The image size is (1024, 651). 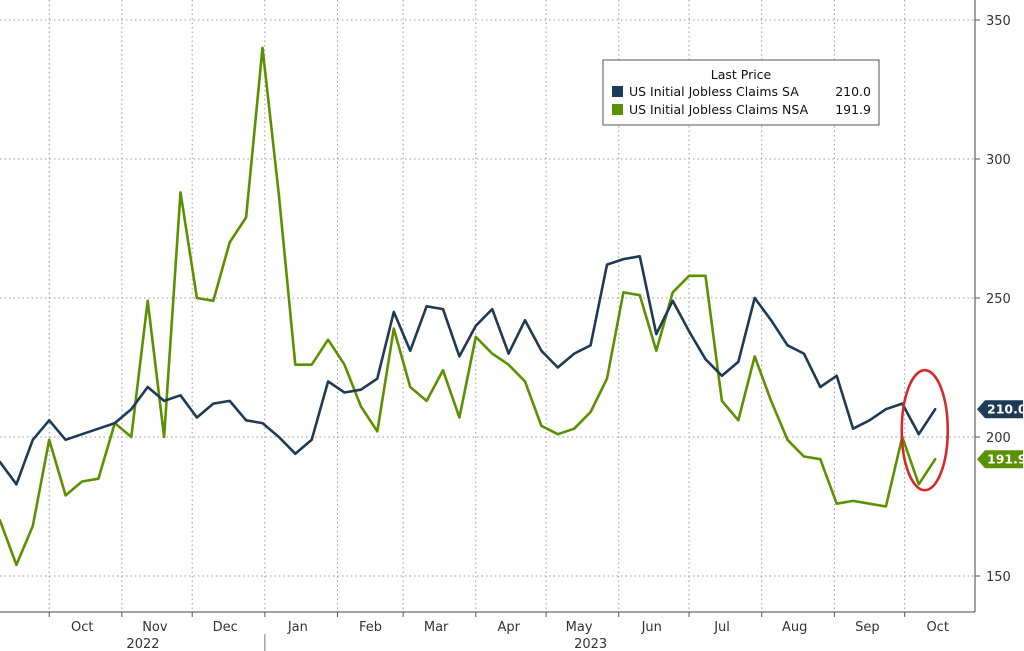 What do you see at coordinates (998, 21) in the screenshot?
I see `y-tick-label: 350` at bounding box center [998, 21].